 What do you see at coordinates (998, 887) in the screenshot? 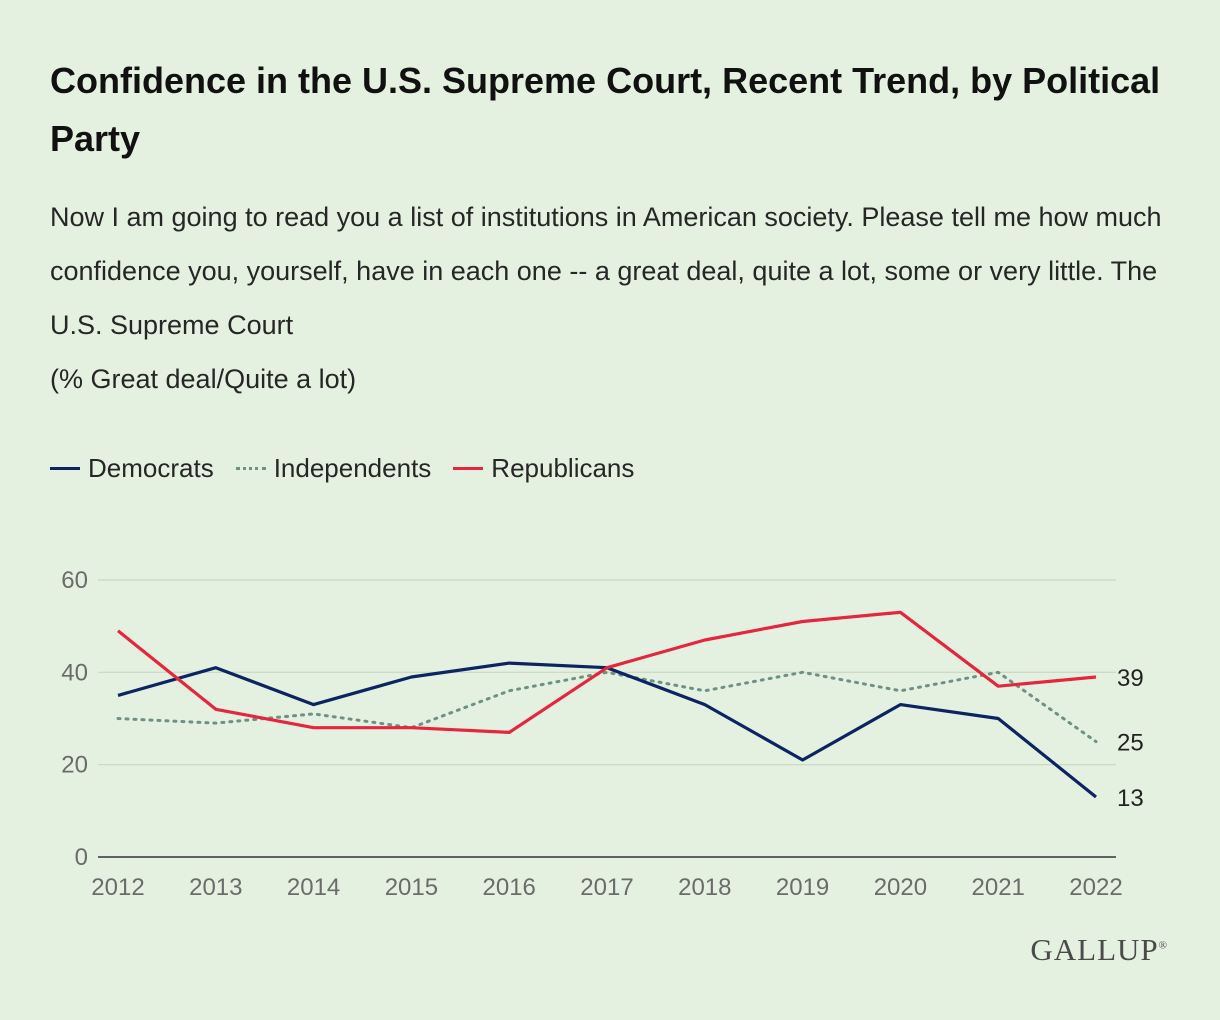
I see `x-tick-label-2021: 2021` at bounding box center [998, 887].